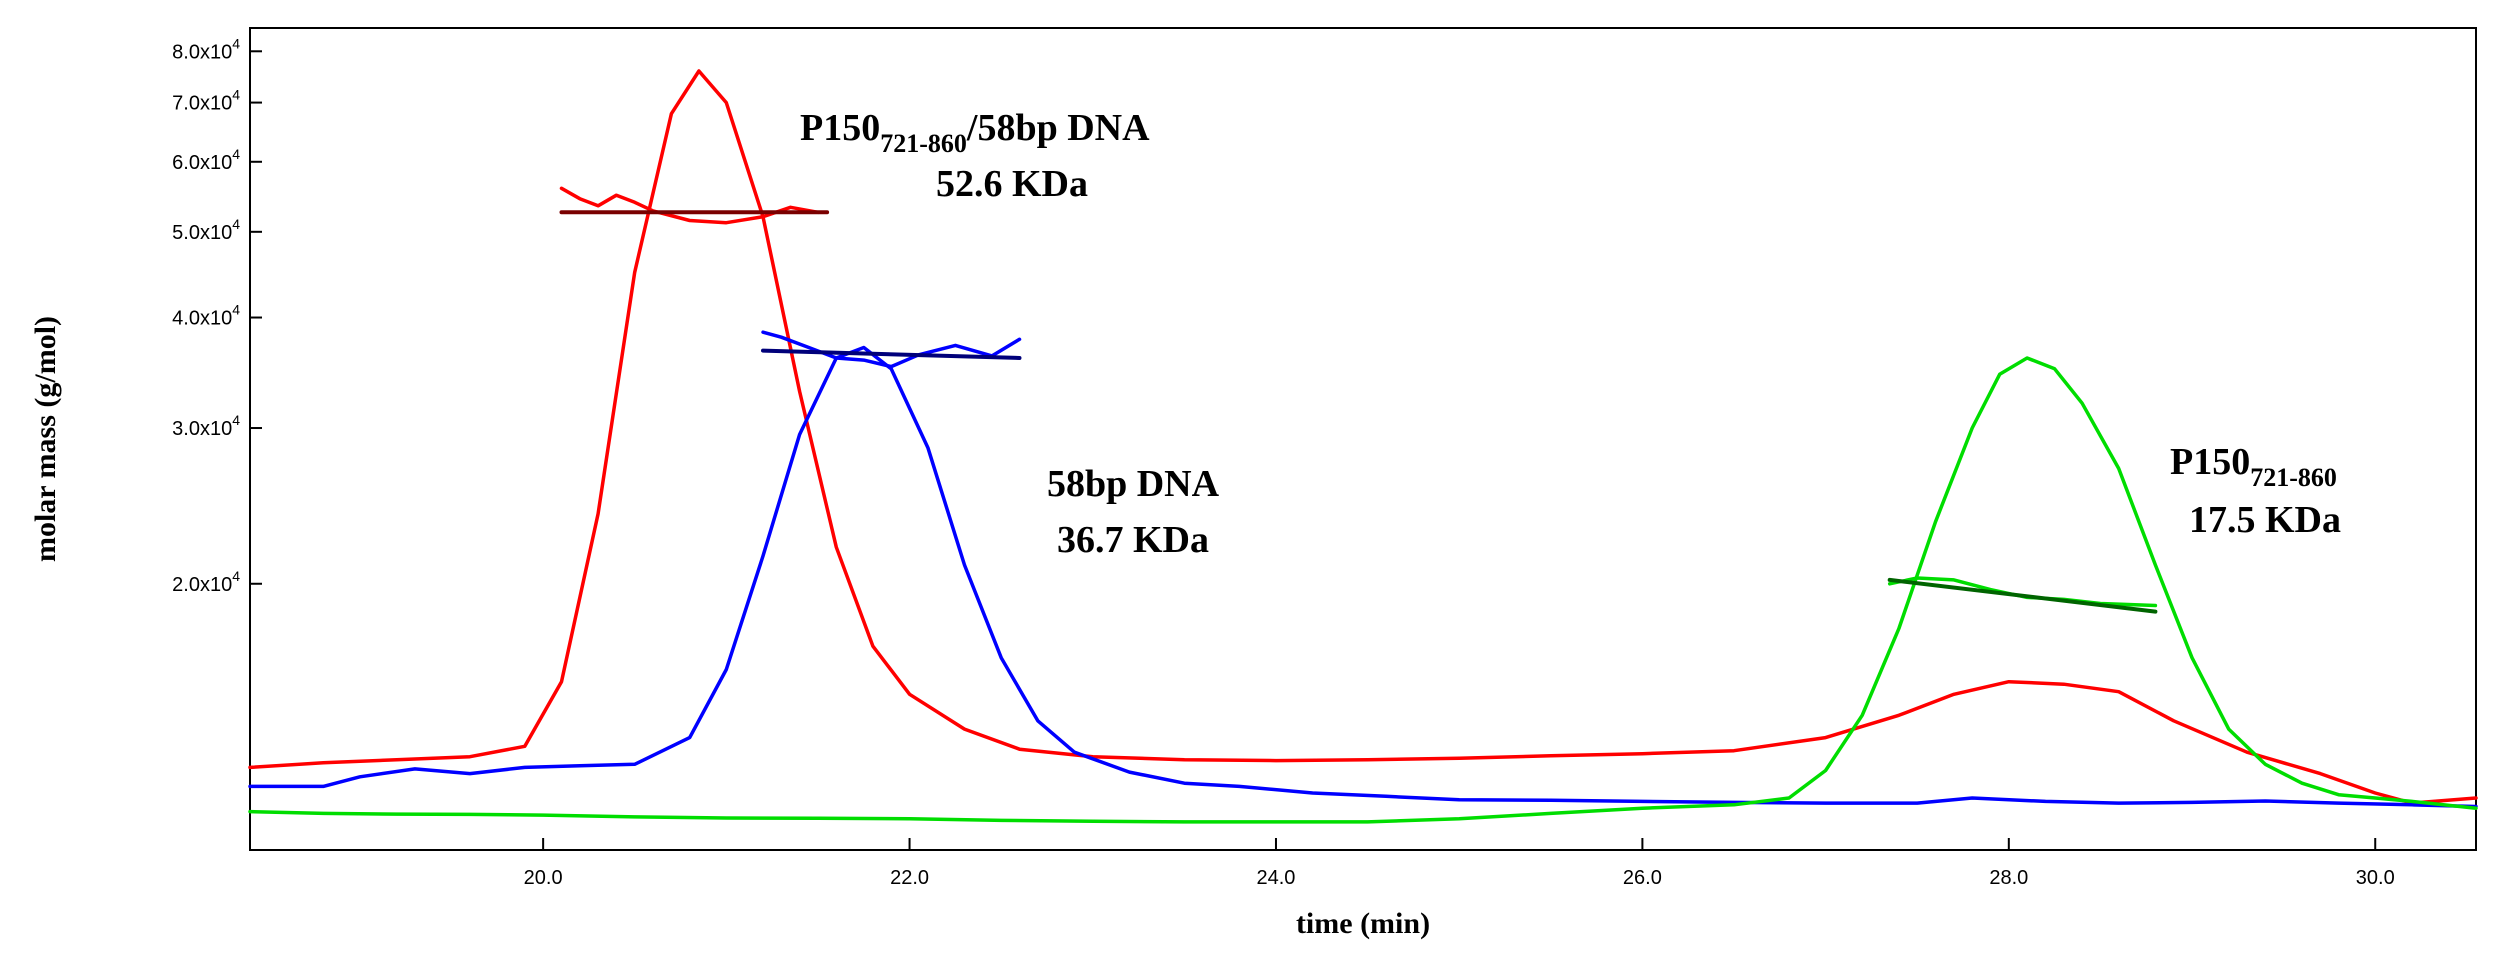 This screenshot has height=954, width=2509. What do you see at coordinates (202, 429) in the screenshot?
I see `y-tick-mantissa: 3.0x10` at bounding box center [202, 429].